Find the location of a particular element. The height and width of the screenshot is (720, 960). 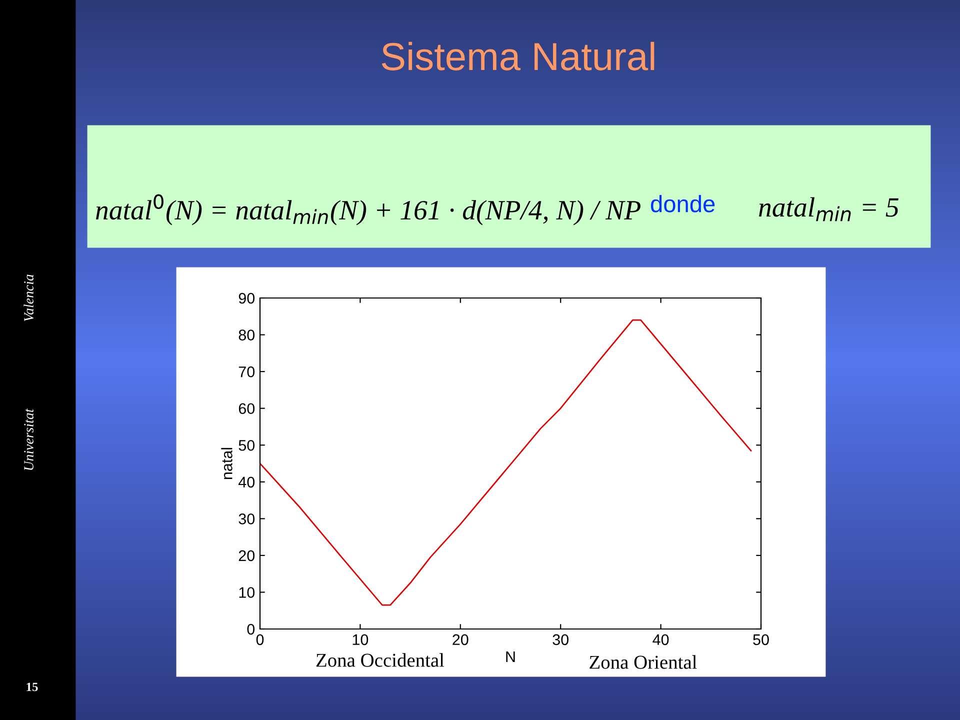

text: Zona Occidental is located at coordinates (380, 660).